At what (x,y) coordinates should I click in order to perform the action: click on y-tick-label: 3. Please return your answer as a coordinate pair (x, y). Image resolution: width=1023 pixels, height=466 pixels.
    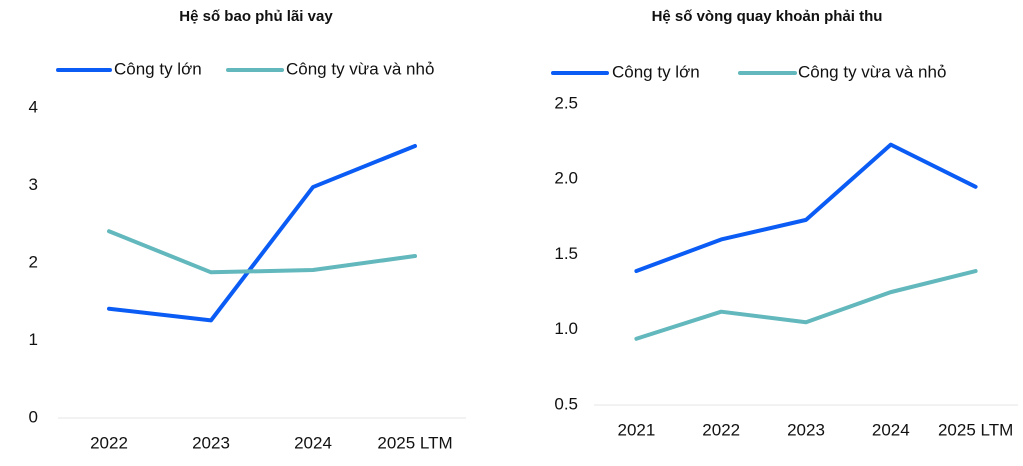
    Looking at the image, I should click on (33, 184).